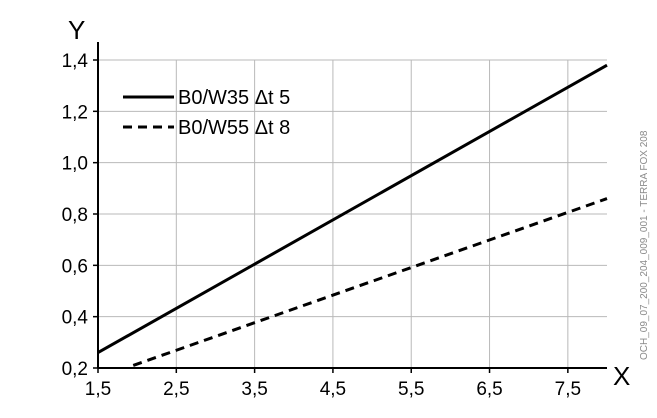  Describe the element at coordinates (75, 112) in the screenshot. I see `y-tick-label: 1,2` at that location.